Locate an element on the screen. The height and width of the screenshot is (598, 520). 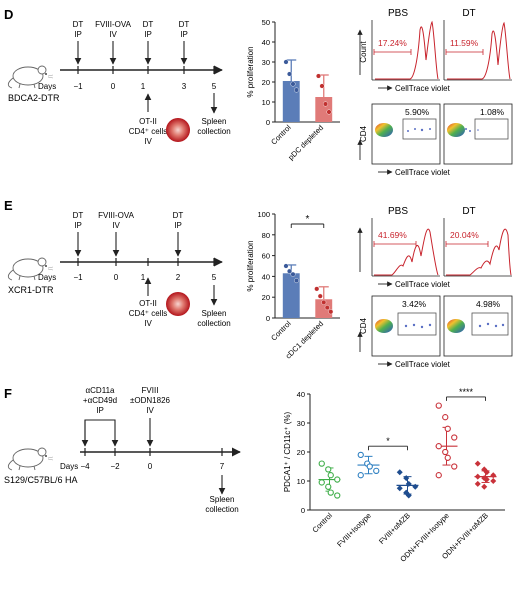
panel-f-fviii: IV is located at coordinates (150, 410).